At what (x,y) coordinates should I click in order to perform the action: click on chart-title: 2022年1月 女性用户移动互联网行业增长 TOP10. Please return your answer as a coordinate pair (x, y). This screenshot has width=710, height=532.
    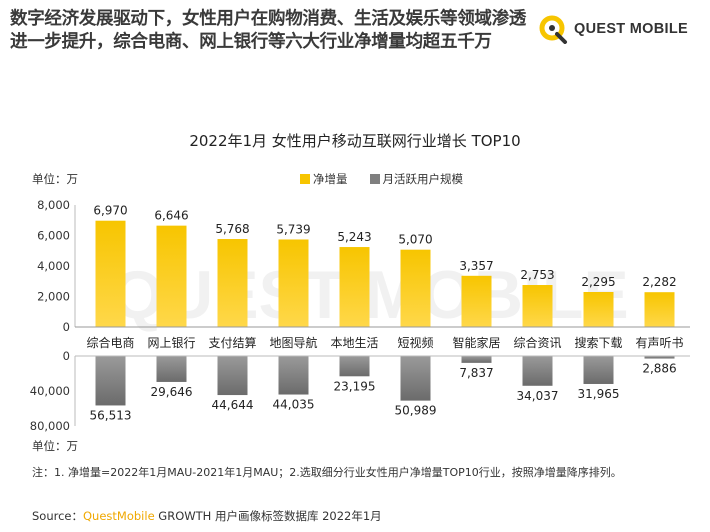
    Looking at the image, I should click on (355, 141).